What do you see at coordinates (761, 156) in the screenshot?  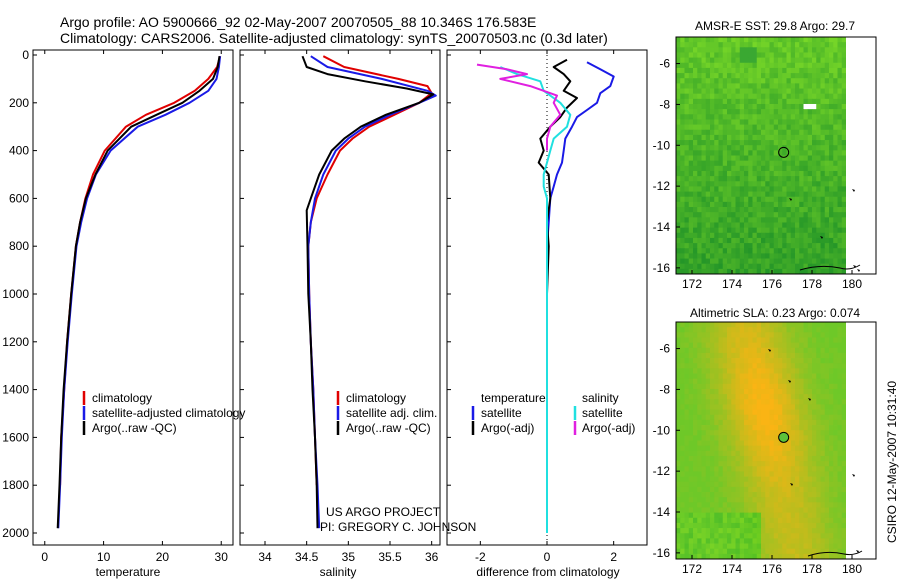 I see `sst-map-cells` at bounding box center [761, 156].